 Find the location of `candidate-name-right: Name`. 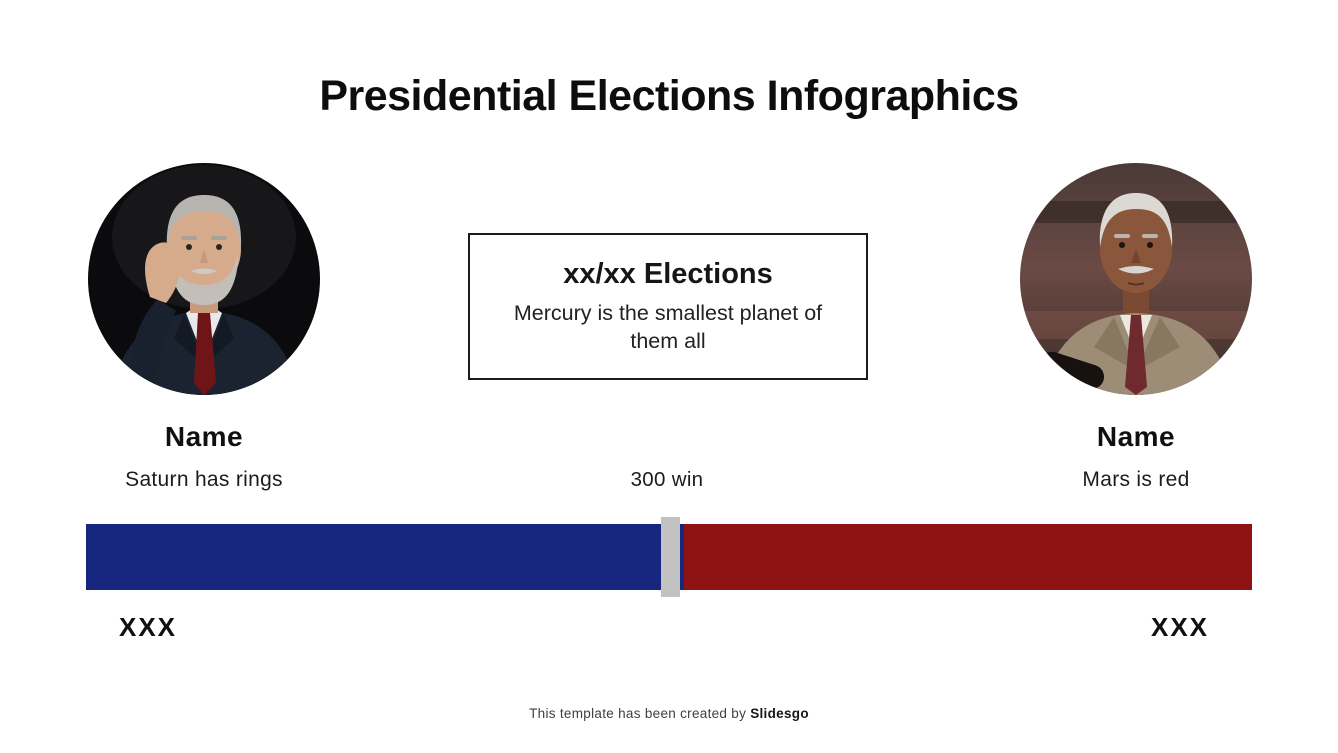

candidate-name-right: Name is located at coordinates (1136, 436).